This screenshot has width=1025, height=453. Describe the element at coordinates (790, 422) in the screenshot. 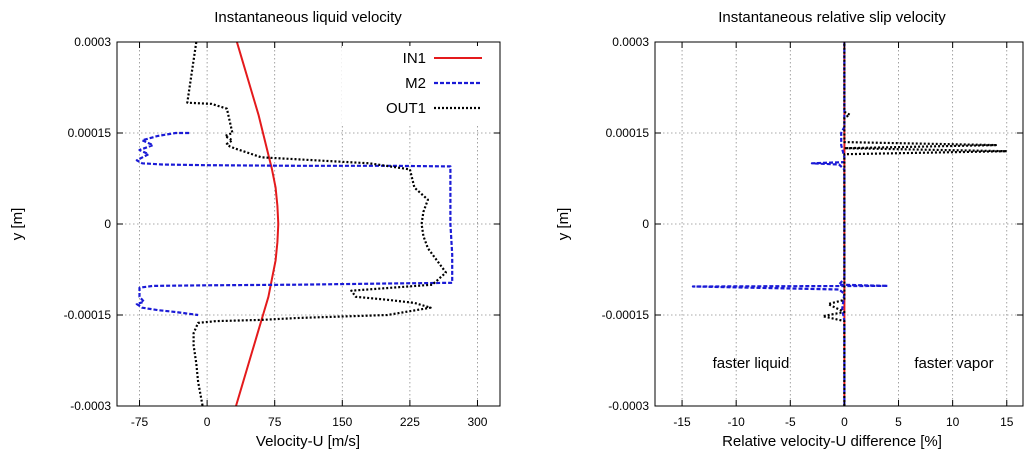

I see `x-tick-label: -5` at that location.